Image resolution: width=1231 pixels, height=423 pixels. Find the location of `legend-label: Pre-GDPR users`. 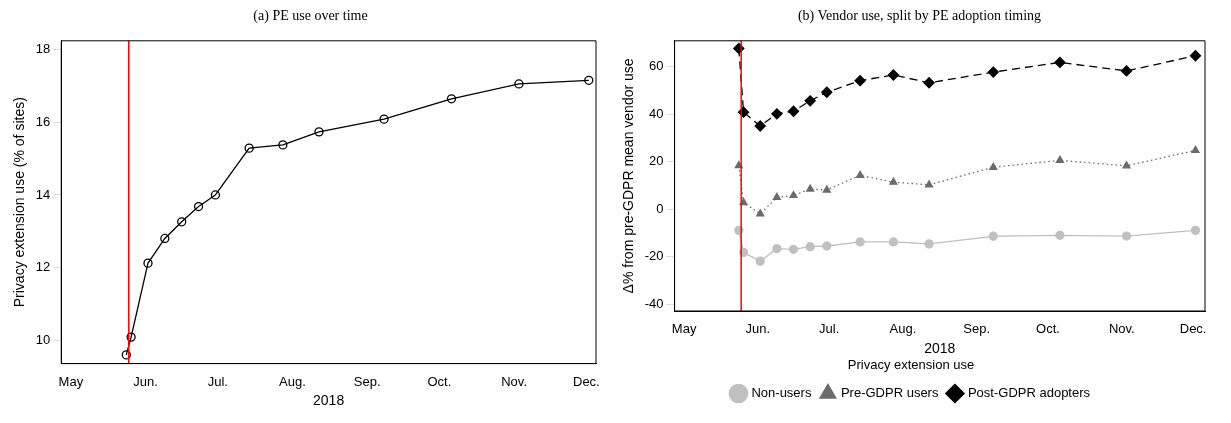

legend-label: Pre-GDPR users is located at coordinates (889, 393).